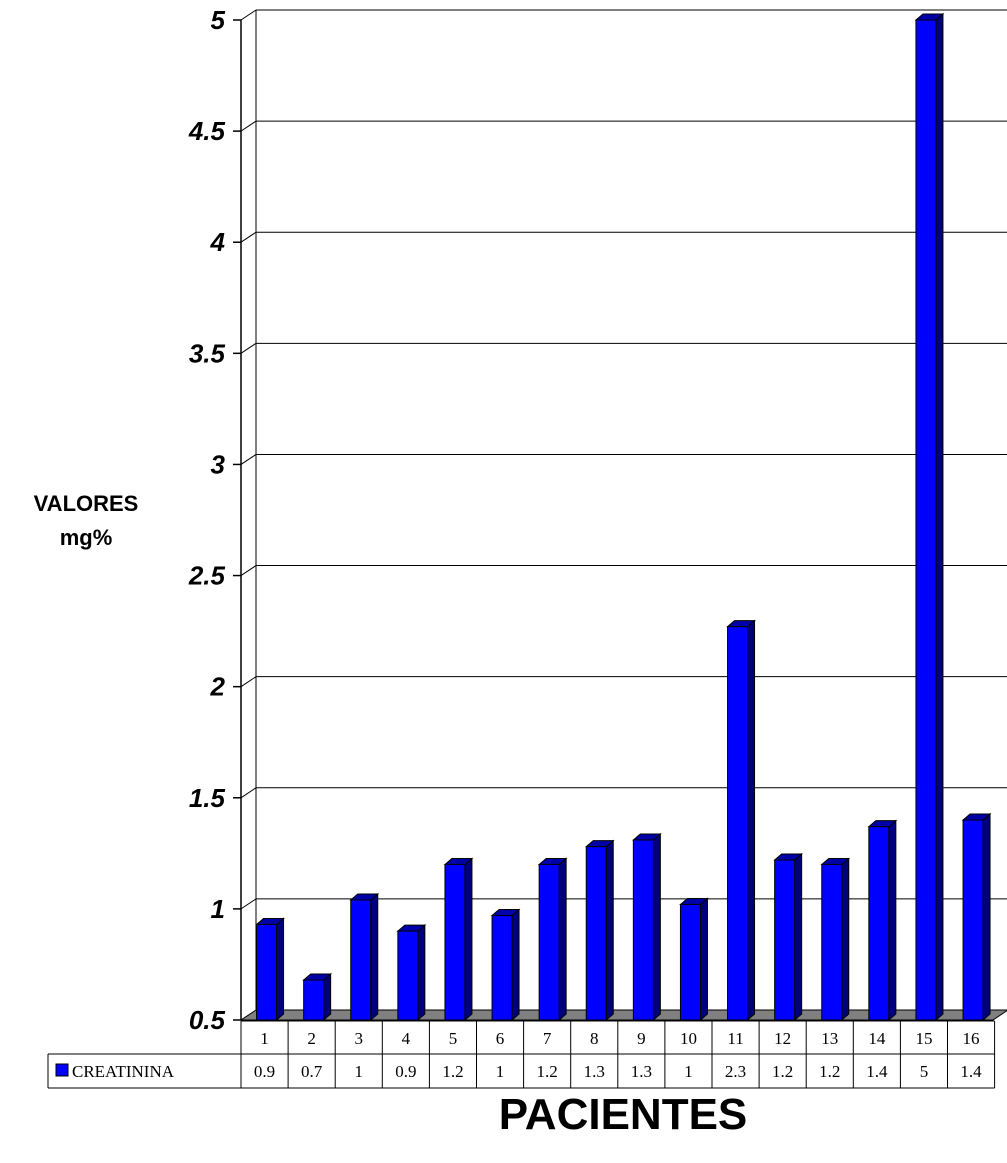 The height and width of the screenshot is (1163, 1007). Describe the element at coordinates (594, 1038) in the screenshot. I see `category-label: 8` at that location.